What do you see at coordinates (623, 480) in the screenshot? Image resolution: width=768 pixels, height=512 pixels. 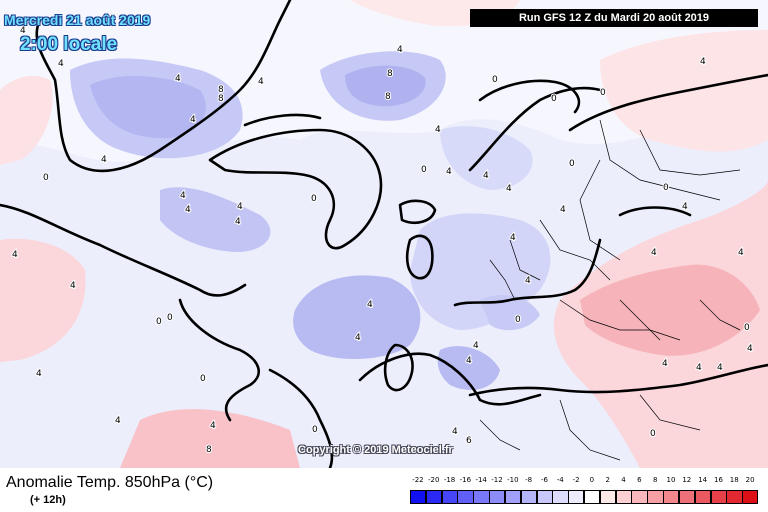 I see `legend-tick-label: 4` at bounding box center [623, 480].